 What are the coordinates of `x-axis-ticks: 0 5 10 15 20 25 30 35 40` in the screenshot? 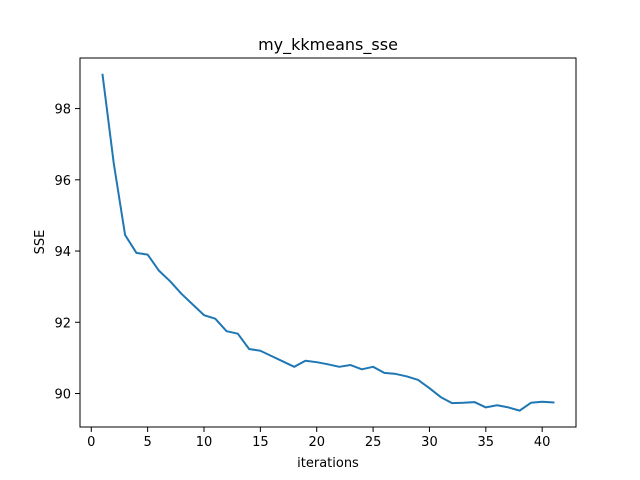 It's located at (318, 438).